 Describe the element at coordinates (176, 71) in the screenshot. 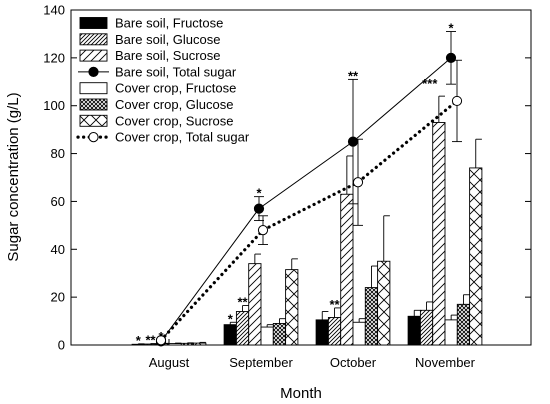

I see `legend-label: Bare soil, Total sugar` at that location.